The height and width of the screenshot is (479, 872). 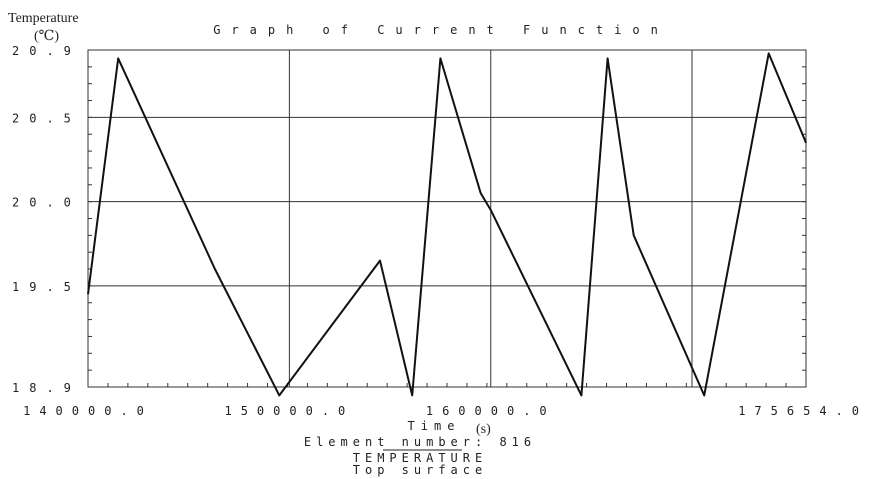 I want to click on x-axis-ticks: 140000.0 150000.0 160000.0 175654.0, so click(x=445, y=400).